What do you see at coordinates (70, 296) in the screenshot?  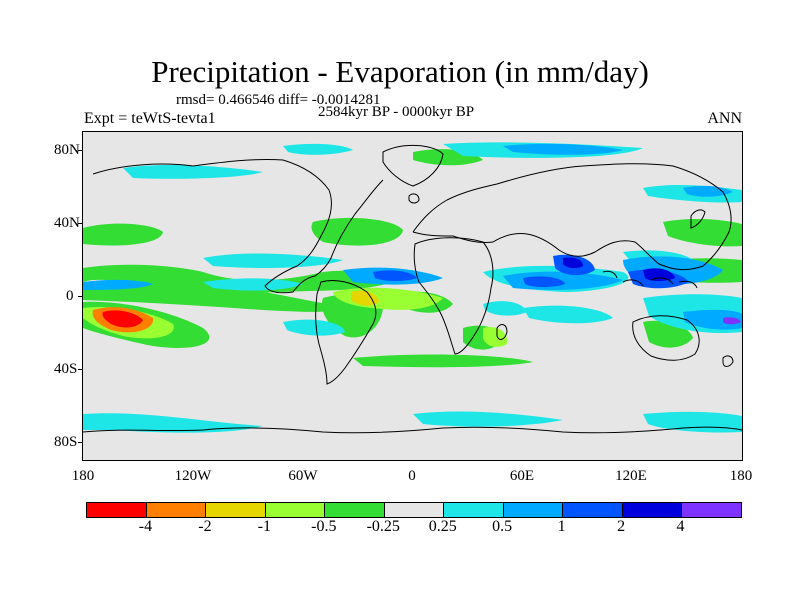 I see `lat-label-0: 0` at bounding box center [70, 296].